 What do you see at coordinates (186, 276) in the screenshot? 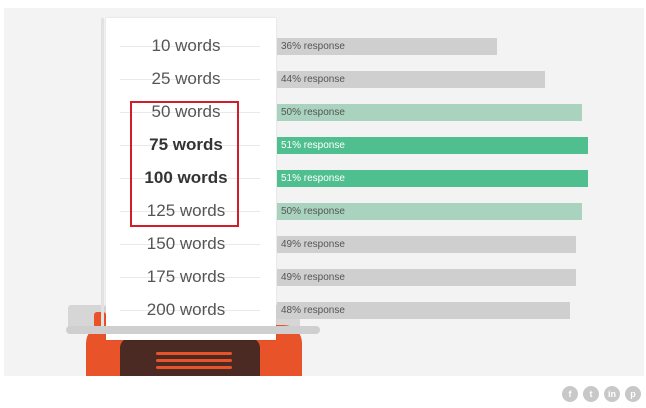
I see `category-label: 175 words` at bounding box center [186, 276].